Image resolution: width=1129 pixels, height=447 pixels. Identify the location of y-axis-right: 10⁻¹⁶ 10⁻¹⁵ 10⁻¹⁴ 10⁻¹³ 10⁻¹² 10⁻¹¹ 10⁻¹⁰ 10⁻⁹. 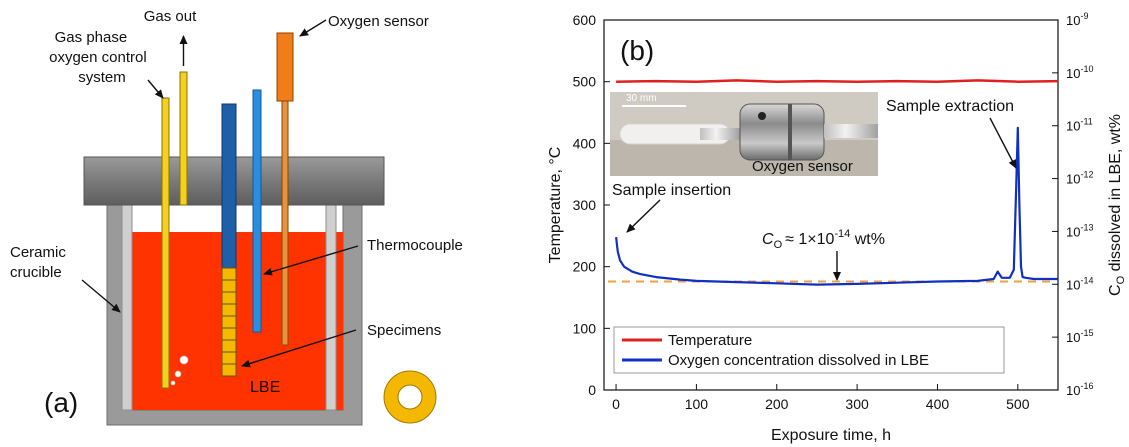
(1072, 204).